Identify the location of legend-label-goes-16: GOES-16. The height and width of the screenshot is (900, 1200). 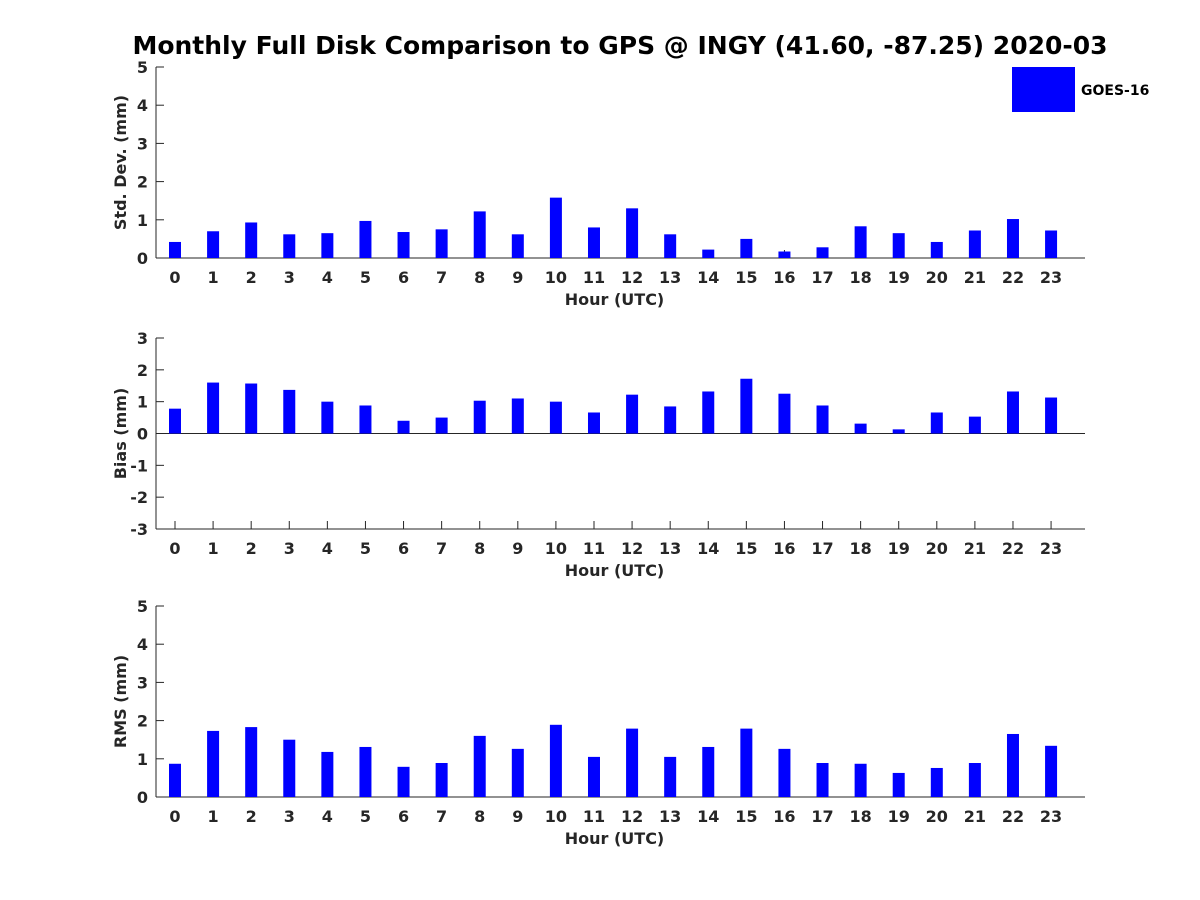
(1115, 91).